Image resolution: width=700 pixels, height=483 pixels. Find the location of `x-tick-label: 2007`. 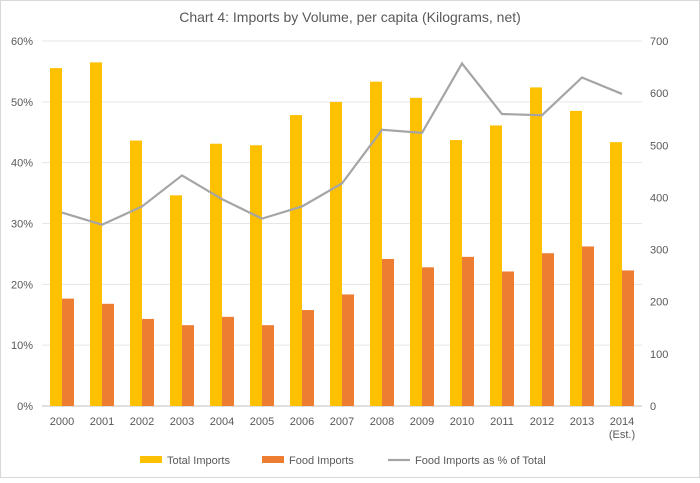

x-tick-label: 2007 is located at coordinates (342, 422).